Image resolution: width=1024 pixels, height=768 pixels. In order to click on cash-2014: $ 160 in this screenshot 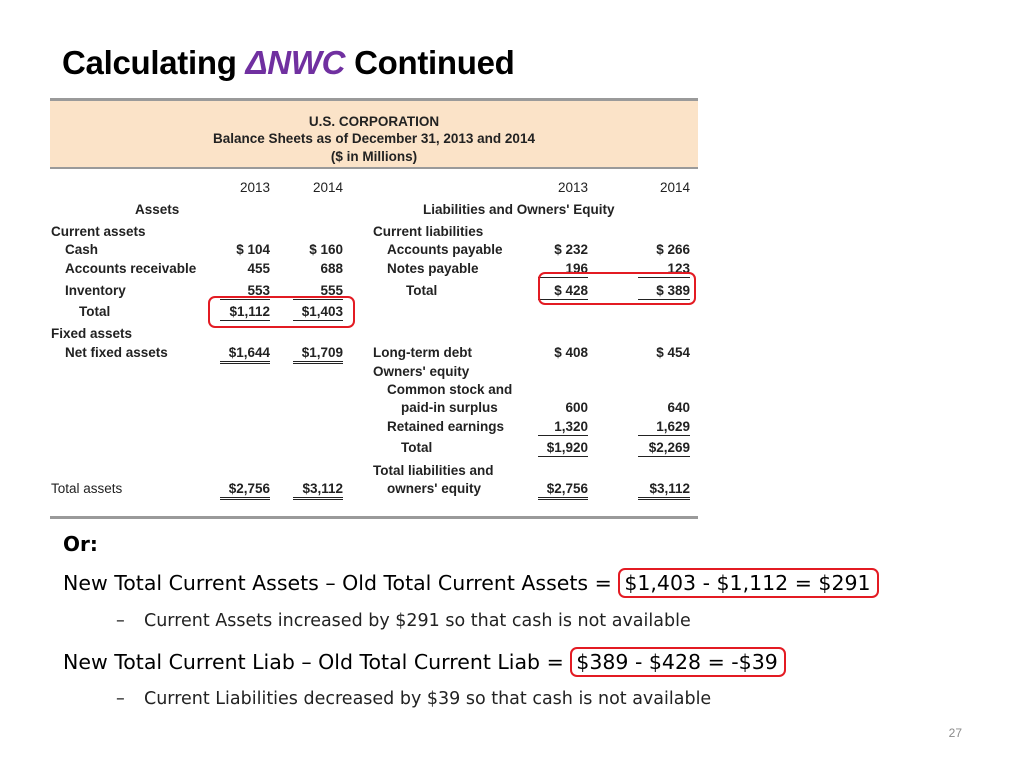, I will do `click(326, 249)`.